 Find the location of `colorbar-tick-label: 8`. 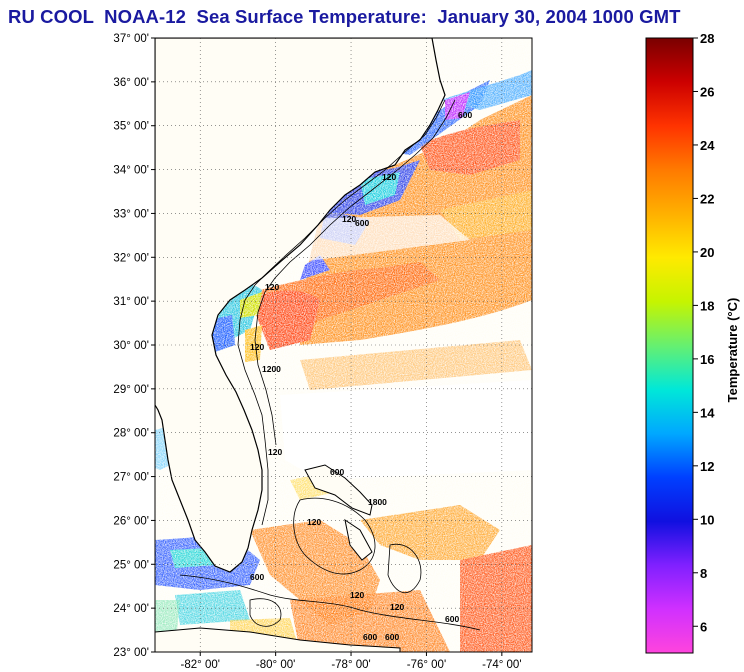

colorbar-tick-label: 8 is located at coordinates (703, 573).